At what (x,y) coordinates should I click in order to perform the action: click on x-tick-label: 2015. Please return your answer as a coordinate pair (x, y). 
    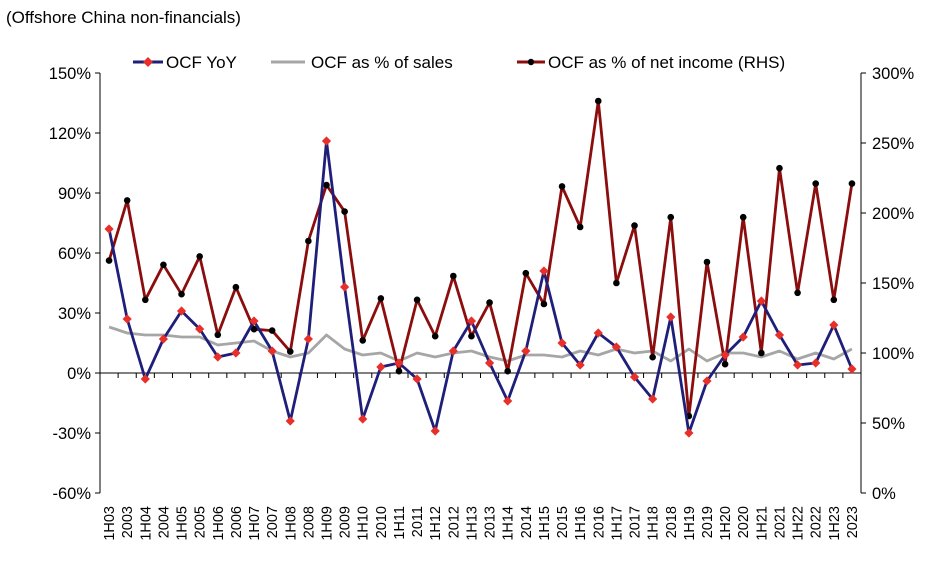
    Looking at the image, I should click on (563, 522).